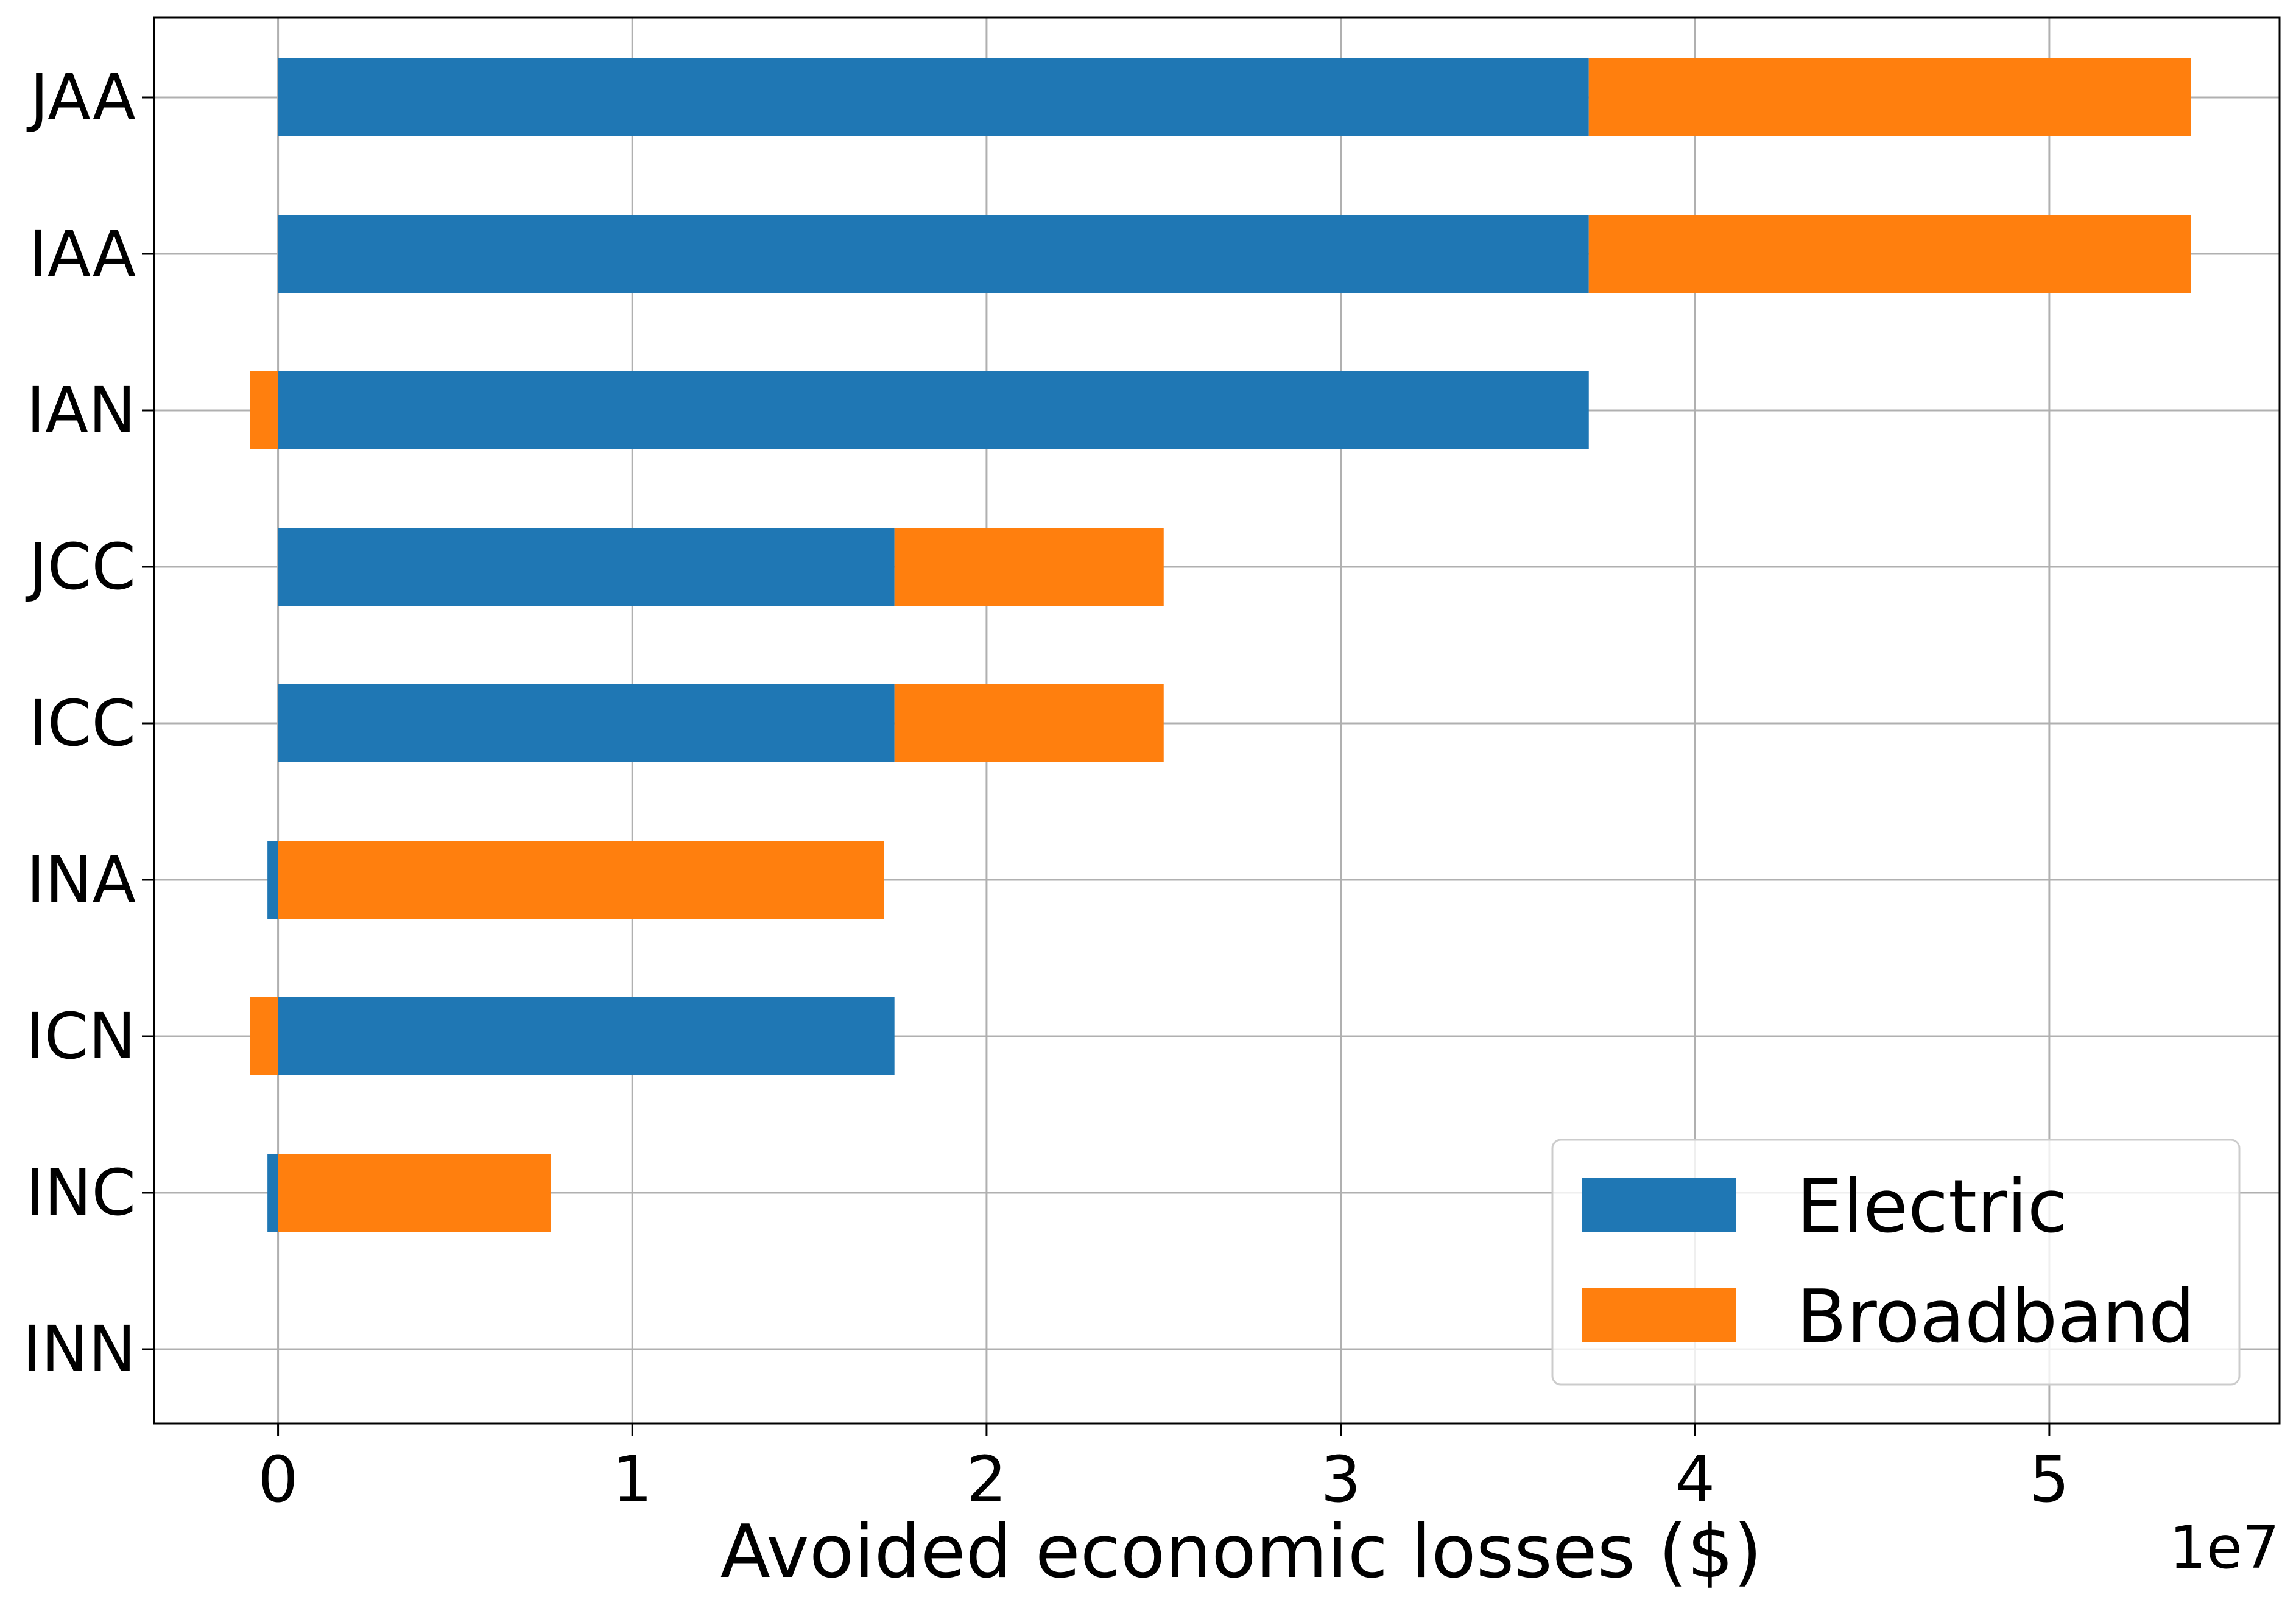  What do you see at coordinates (933, 97) in the screenshot?
I see `bar-electric-jaa` at bounding box center [933, 97].